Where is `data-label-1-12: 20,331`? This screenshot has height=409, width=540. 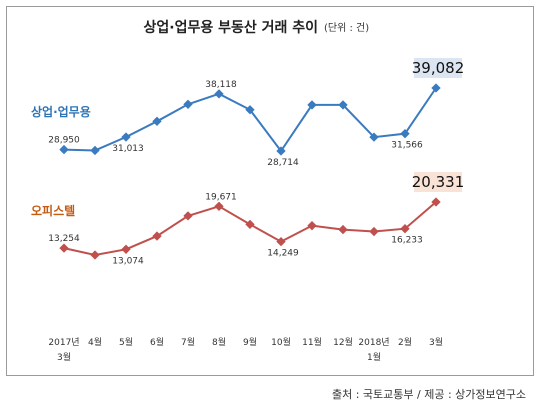
data-label-1-12: 20,331 is located at coordinates (438, 182).